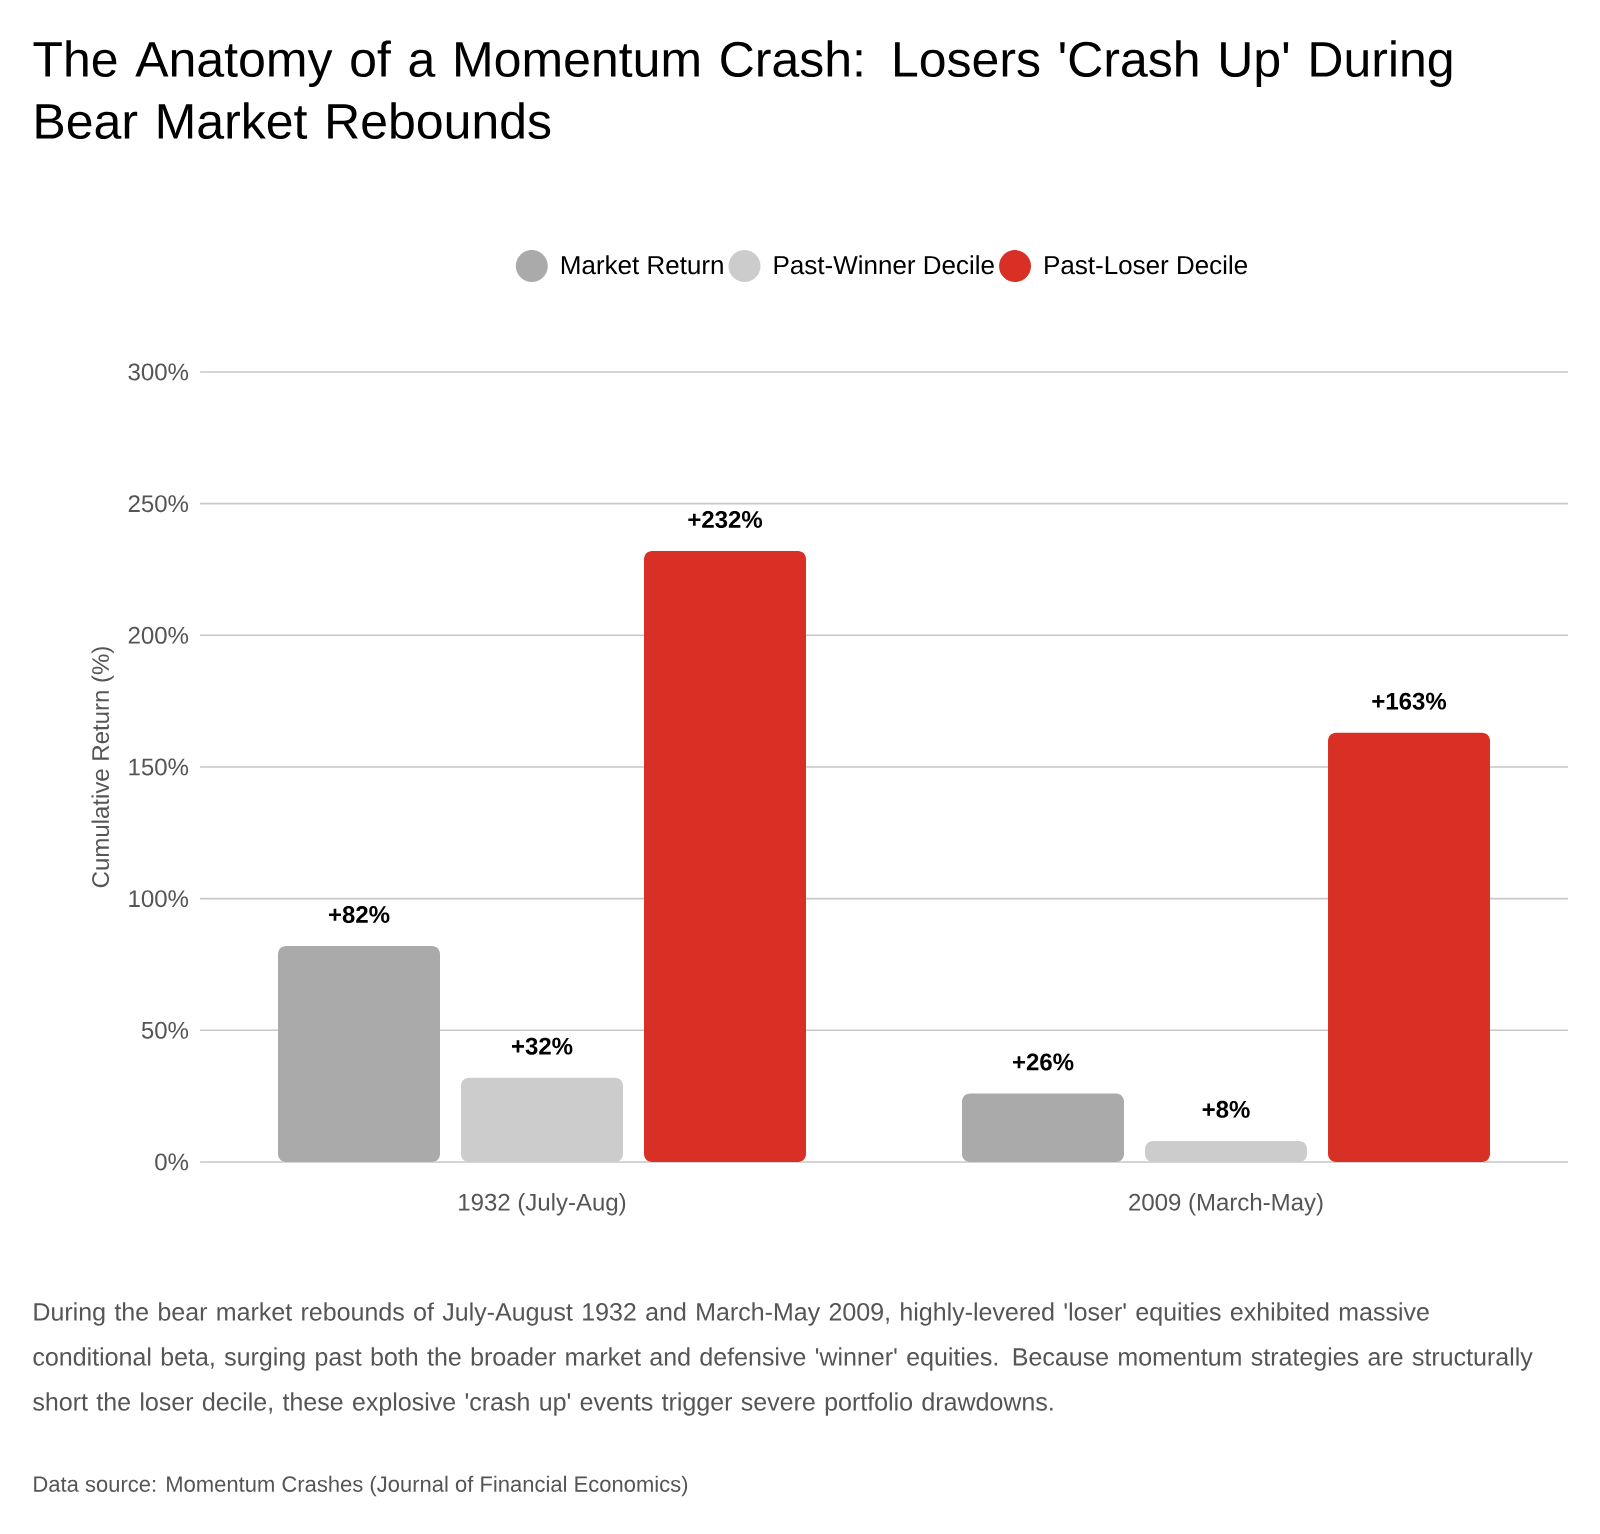  Describe the element at coordinates (159, 767) in the screenshot. I see `y-tick-label: 150%` at that location.